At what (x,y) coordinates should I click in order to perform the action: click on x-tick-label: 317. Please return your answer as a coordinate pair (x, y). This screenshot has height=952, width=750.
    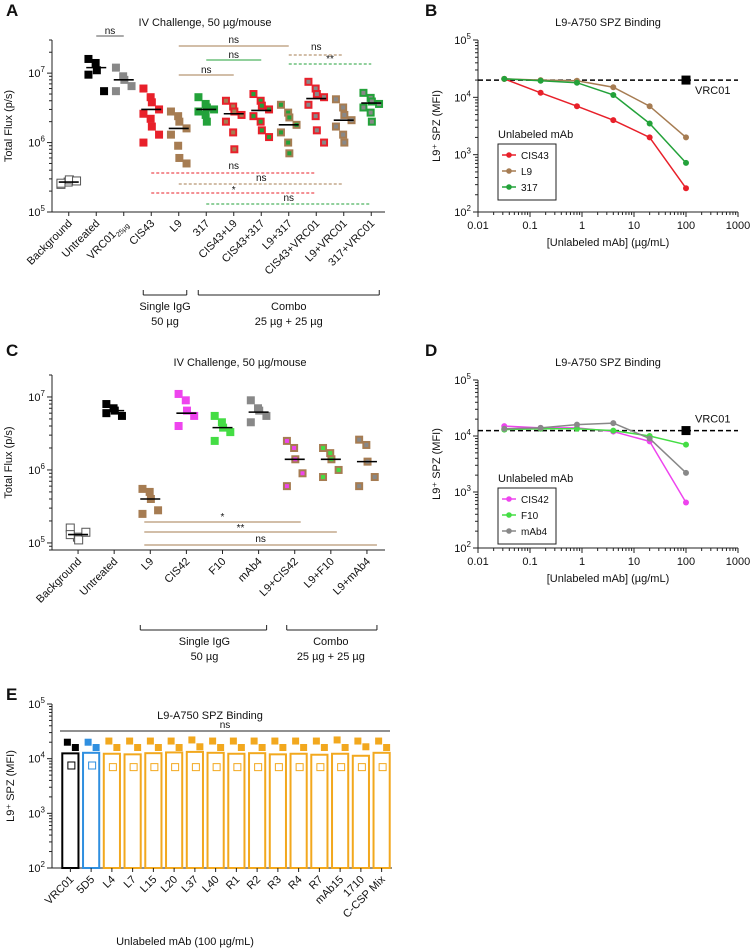
    Looking at the image, I should click on (201, 228).